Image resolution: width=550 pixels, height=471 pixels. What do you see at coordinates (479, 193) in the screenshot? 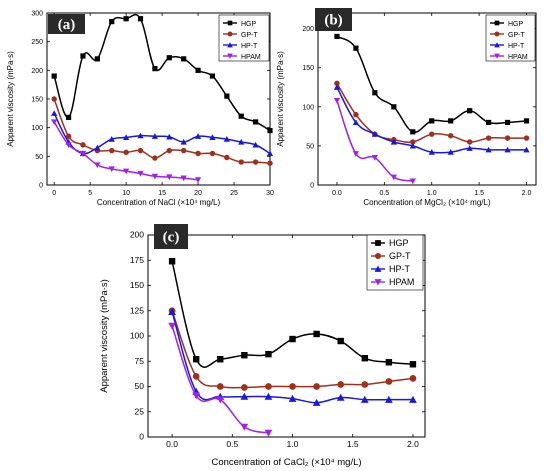
I see `x-tick-label: 1.5` at bounding box center [479, 193].